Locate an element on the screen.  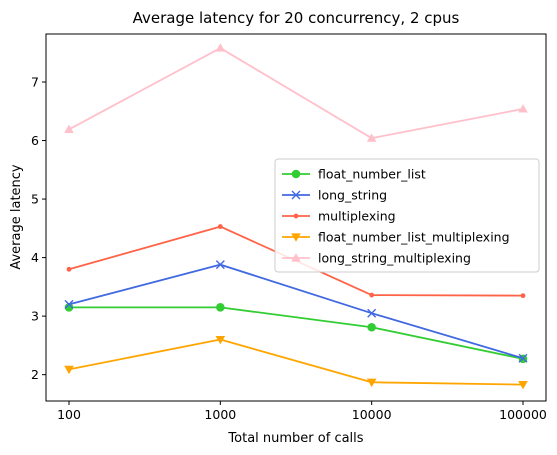
y-axis-label: Average latency is located at coordinates (16, 217).